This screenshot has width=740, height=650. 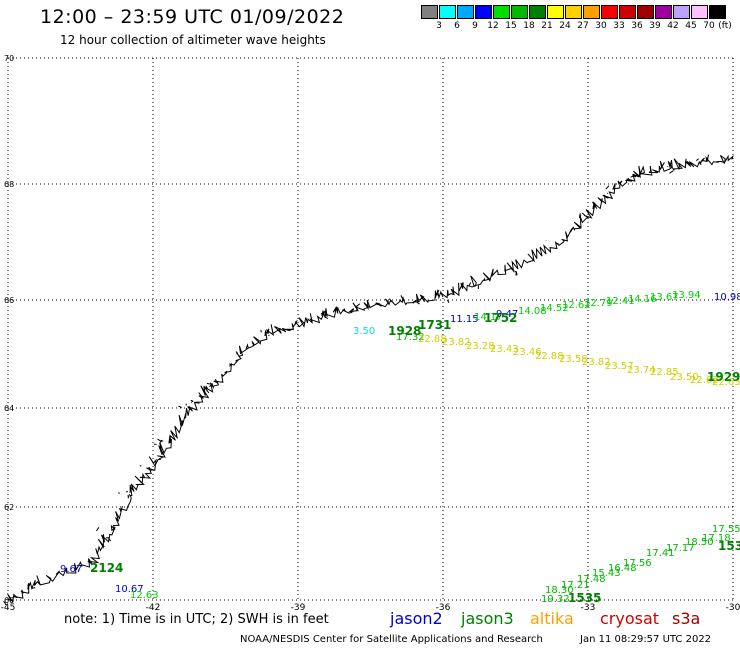 What do you see at coordinates (601, 26) in the screenshot?
I see `scale-label: 30` at bounding box center [601, 26].